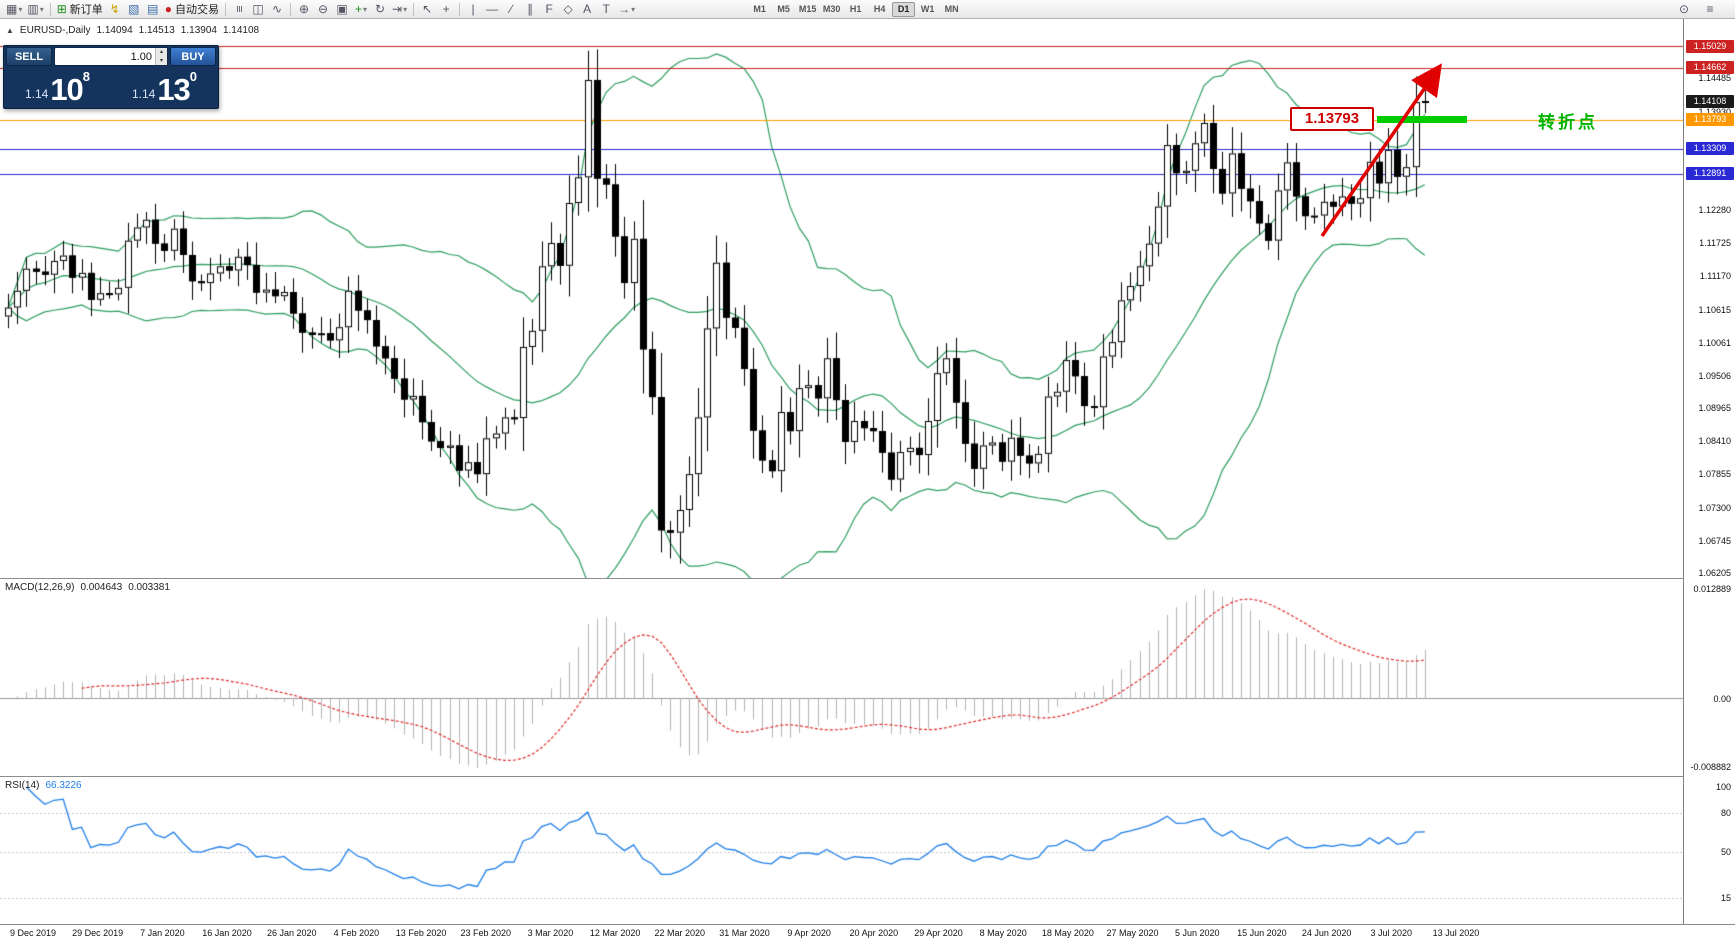 This screenshot has height=942, width=1735. I want to click on menu-icon: ≡, so click(1710, 9).